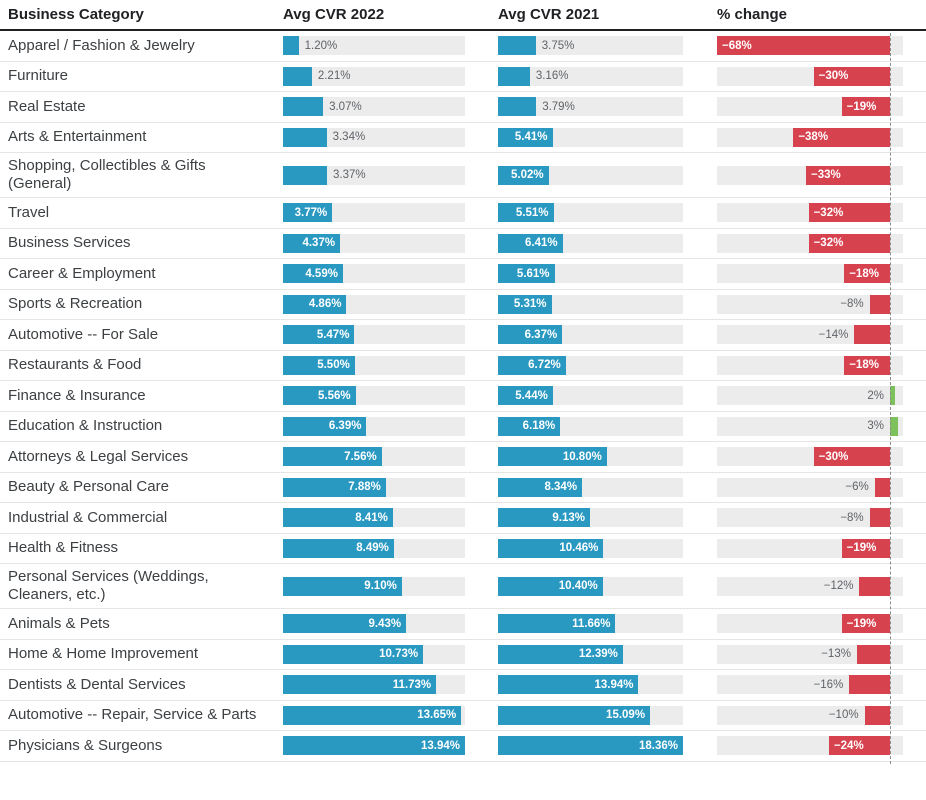 Image resolution: width=926 pixels, height=800 pixels. What do you see at coordinates (590, 46) in the screenshot?
I see `cvr-2021-track: 3.75%` at bounding box center [590, 46].